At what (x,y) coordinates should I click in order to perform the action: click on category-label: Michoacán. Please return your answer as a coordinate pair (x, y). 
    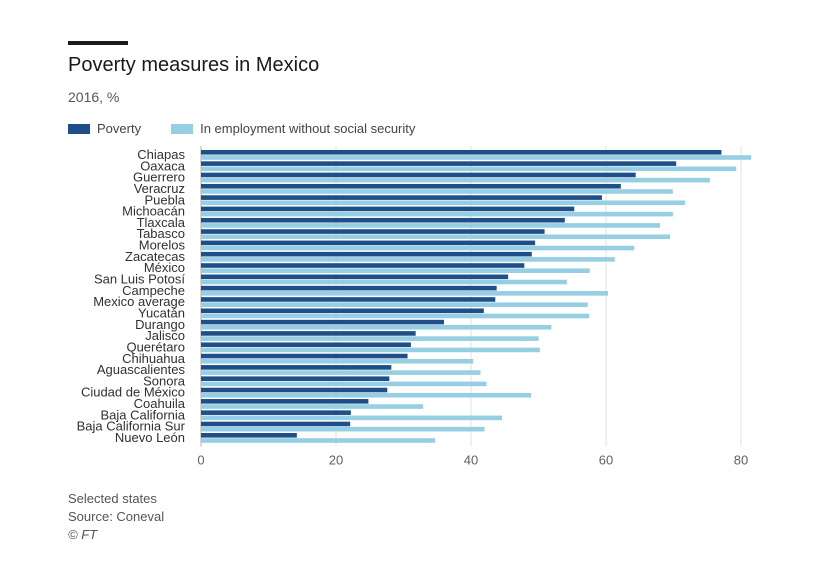
    Looking at the image, I should click on (153, 211).